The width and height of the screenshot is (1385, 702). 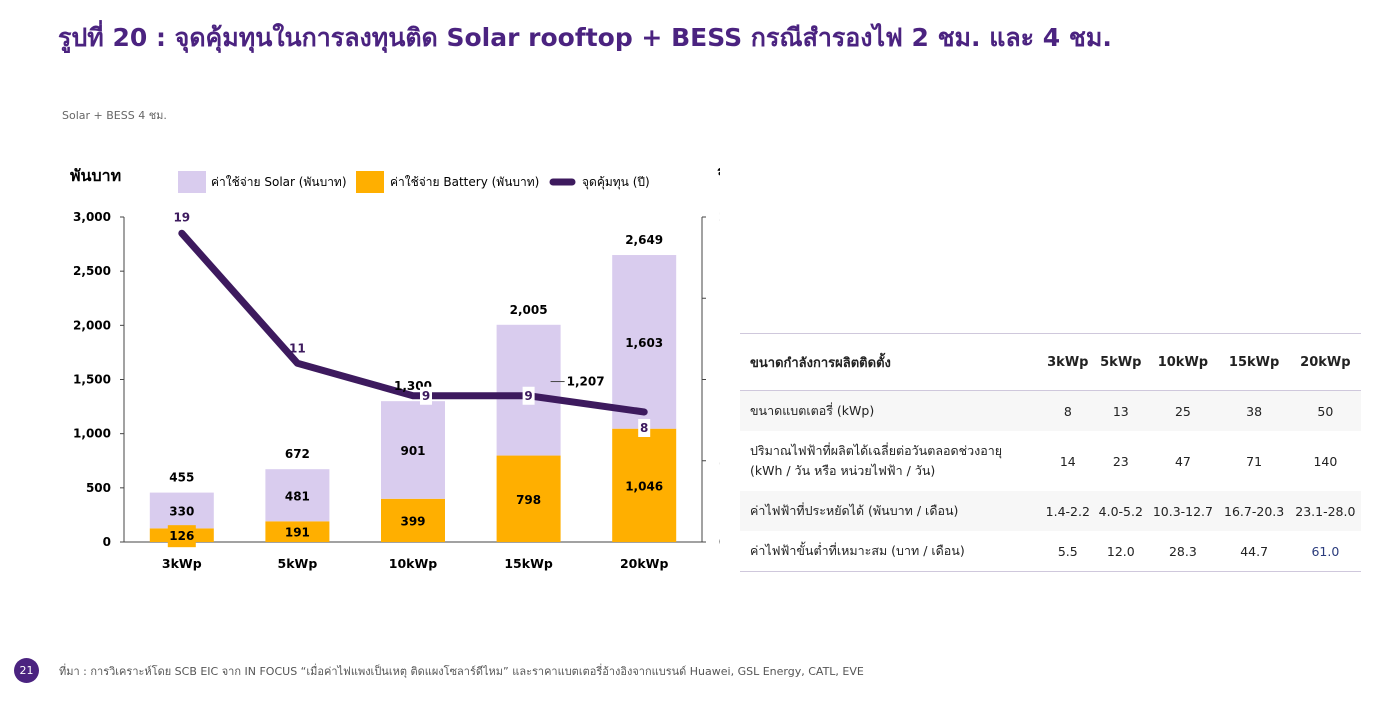 I want to click on table-row: ขนาดแบตเตอรี่ (kWp) 8 13 25 38 50, so click(x=1050, y=410).